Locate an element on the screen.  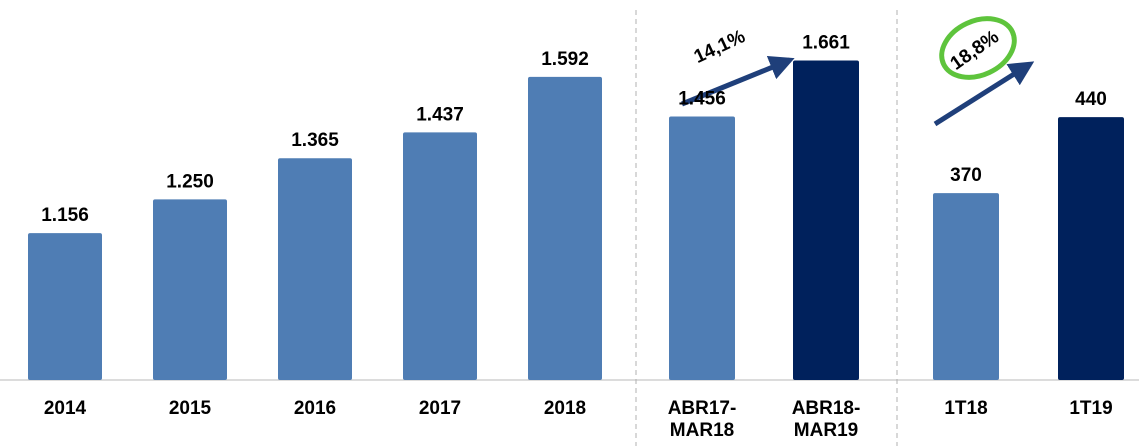
x-tick-label: 1T19 is located at coordinates (1091, 408).